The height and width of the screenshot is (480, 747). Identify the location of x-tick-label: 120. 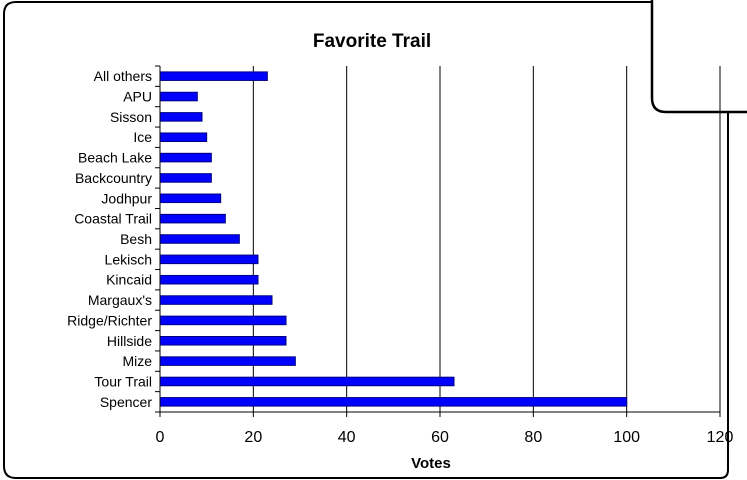
(720, 437).